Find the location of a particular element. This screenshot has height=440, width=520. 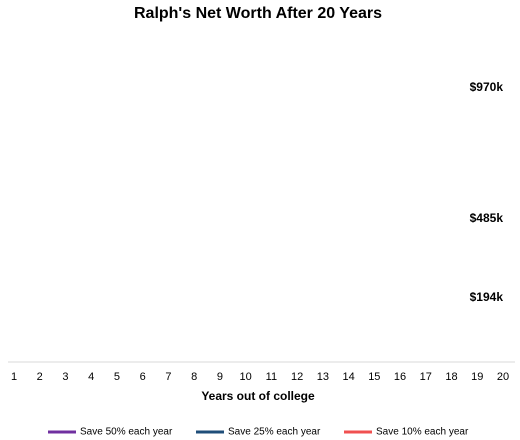

end-value-label: $485k is located at coordinates (487, 218).